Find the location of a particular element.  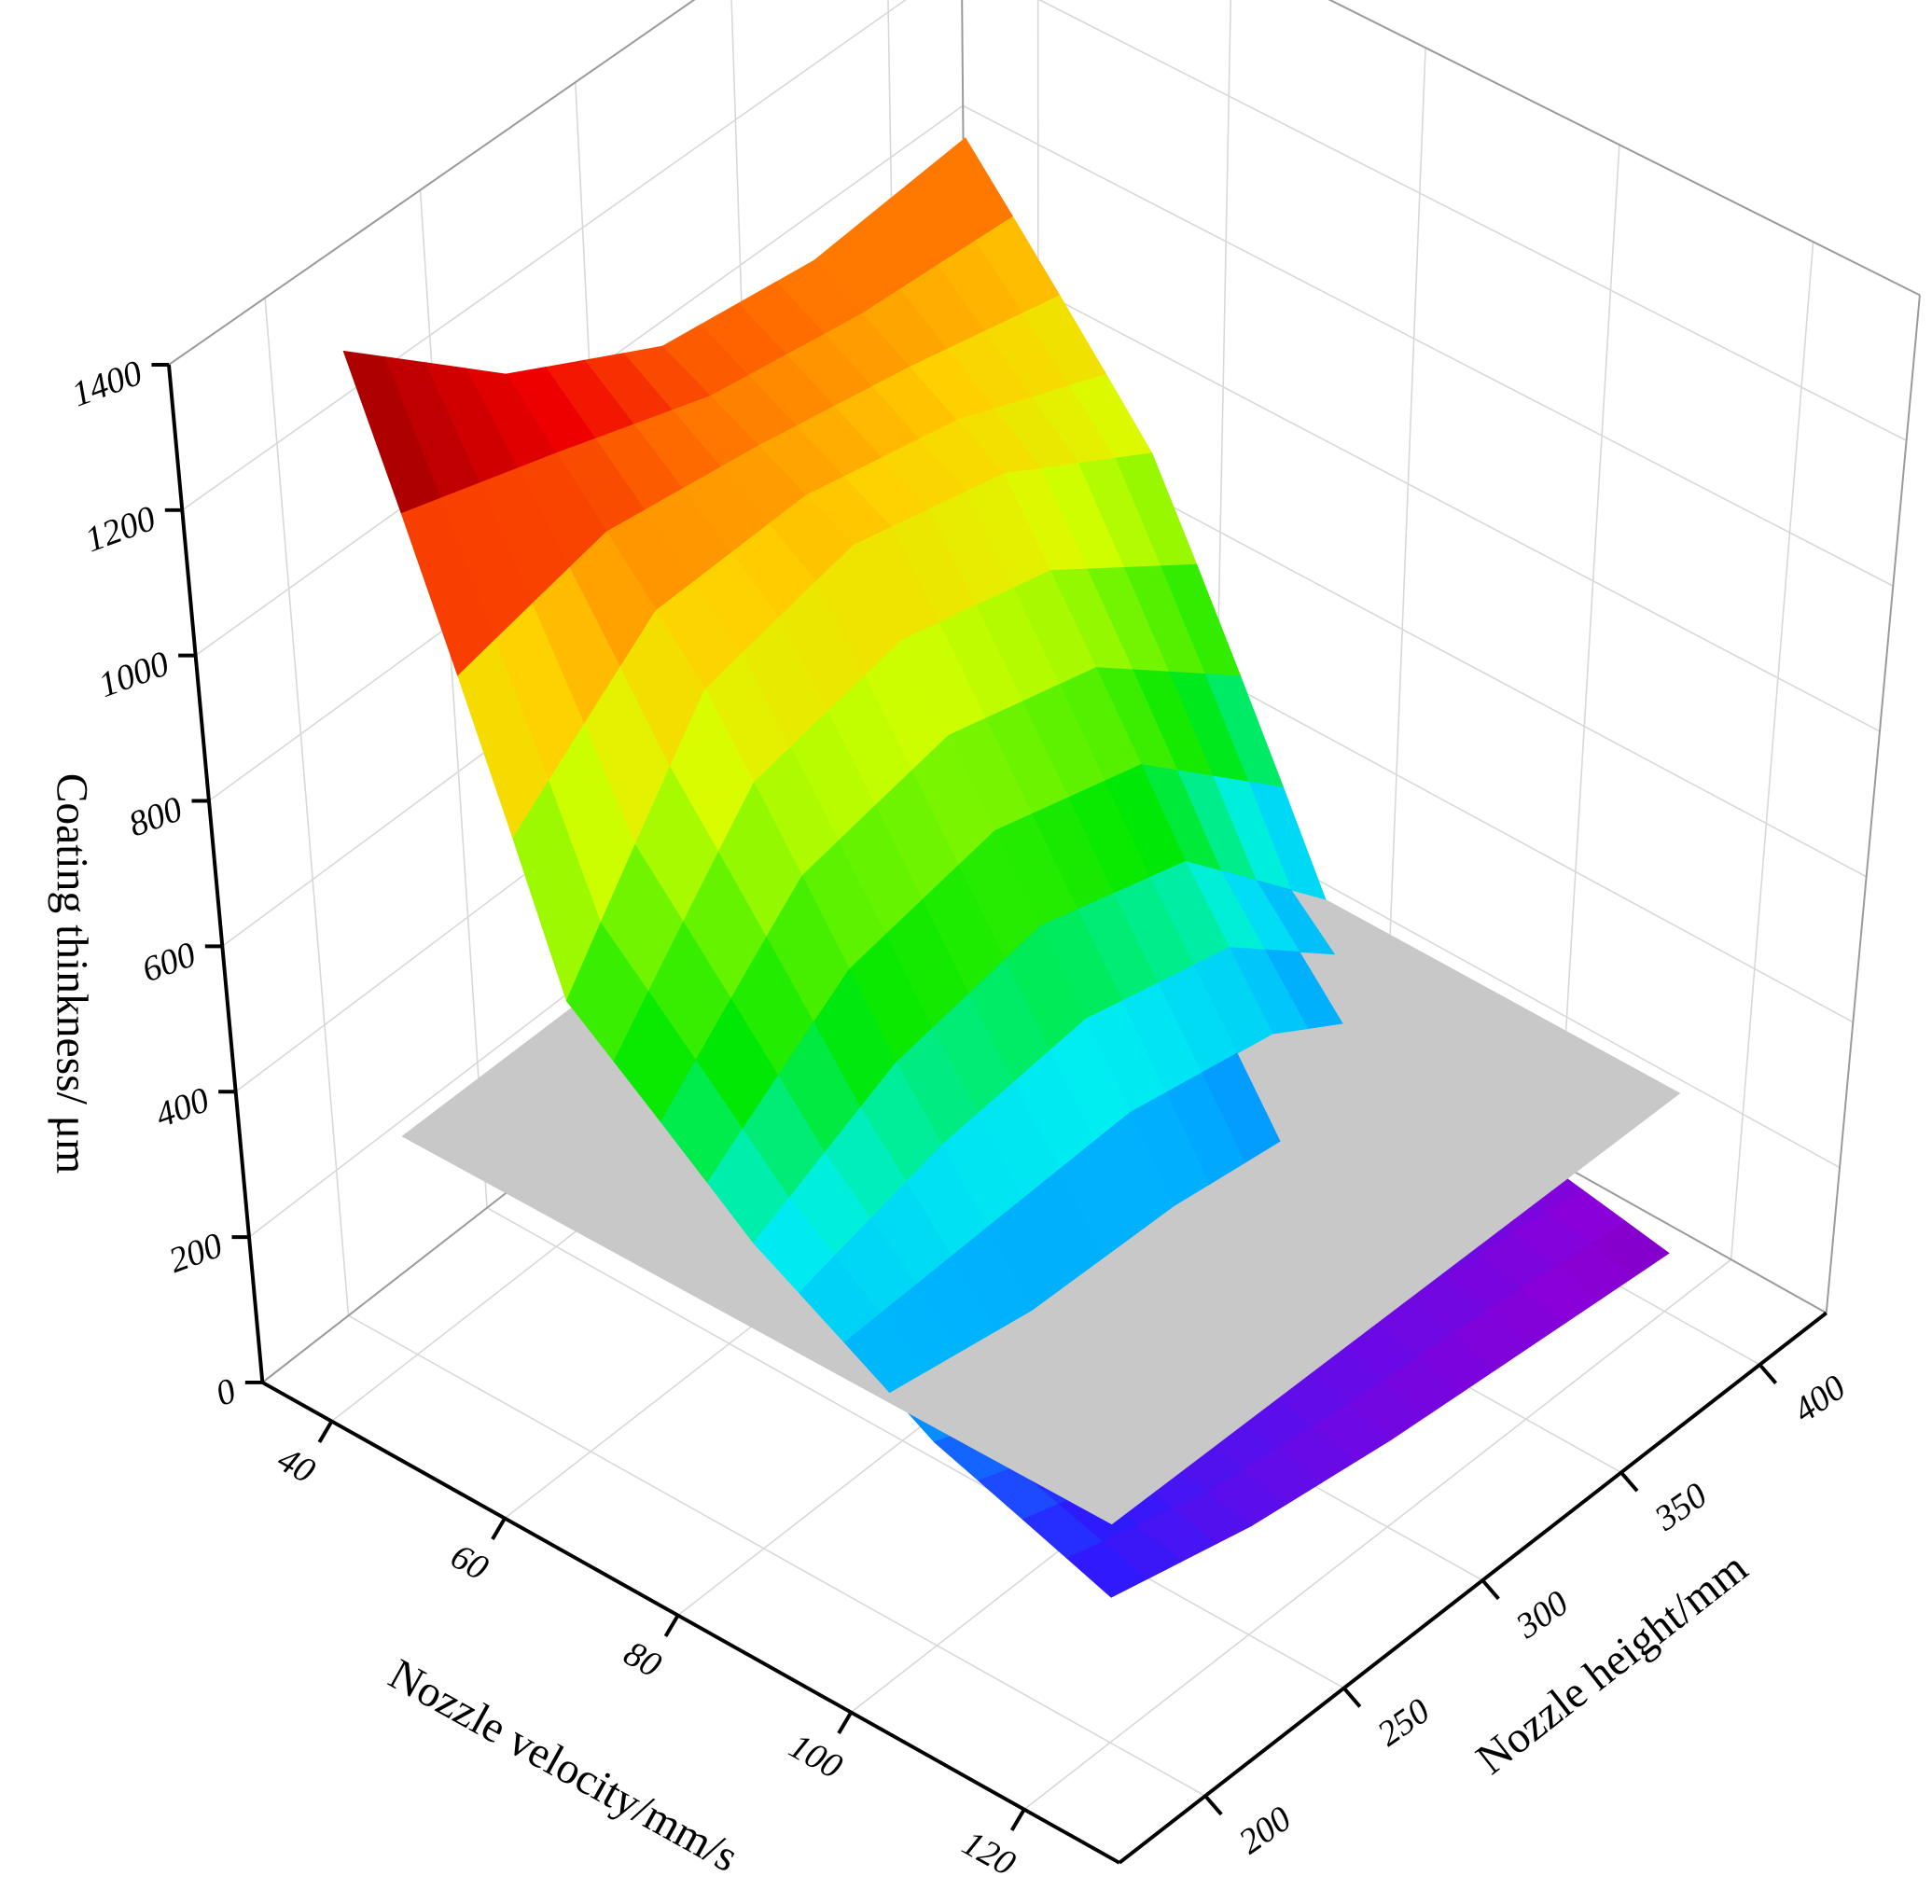

y-tick-label: 300 is located at coordinates (1542, 1615).